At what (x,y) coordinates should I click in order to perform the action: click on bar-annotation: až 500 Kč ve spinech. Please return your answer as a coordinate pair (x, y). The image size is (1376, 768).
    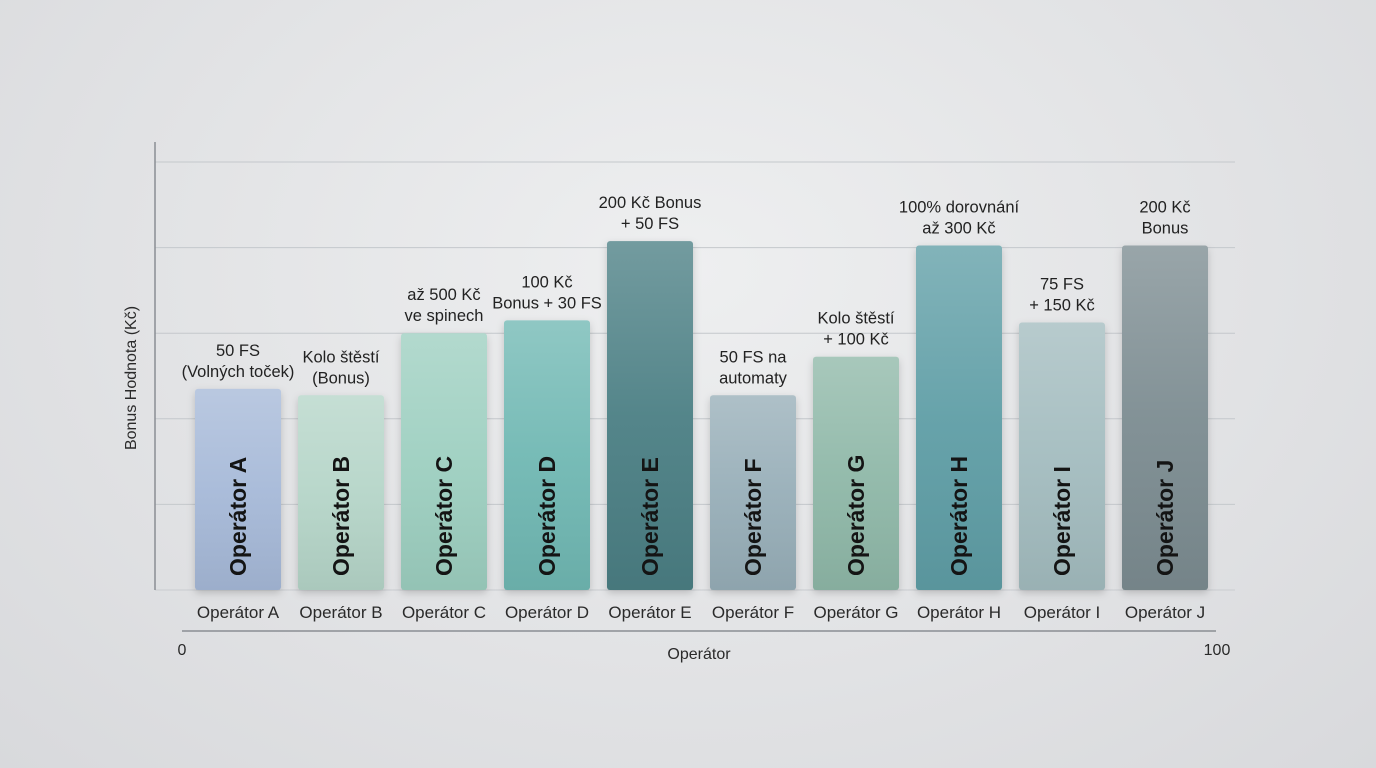
    Looking at the image, I should click on (444, 305).